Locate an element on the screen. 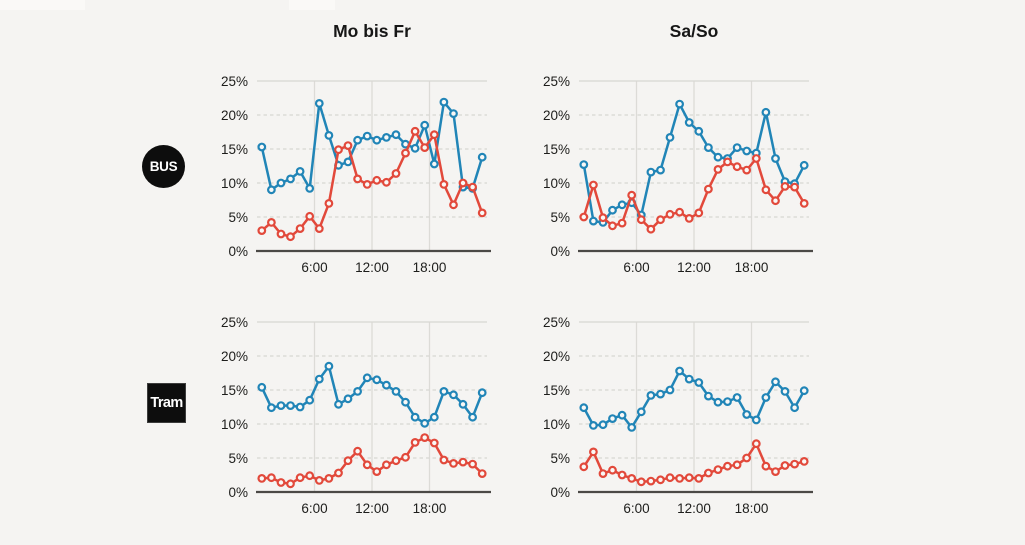  tram-weekday-blue-series is located at coordinates (372, 394).